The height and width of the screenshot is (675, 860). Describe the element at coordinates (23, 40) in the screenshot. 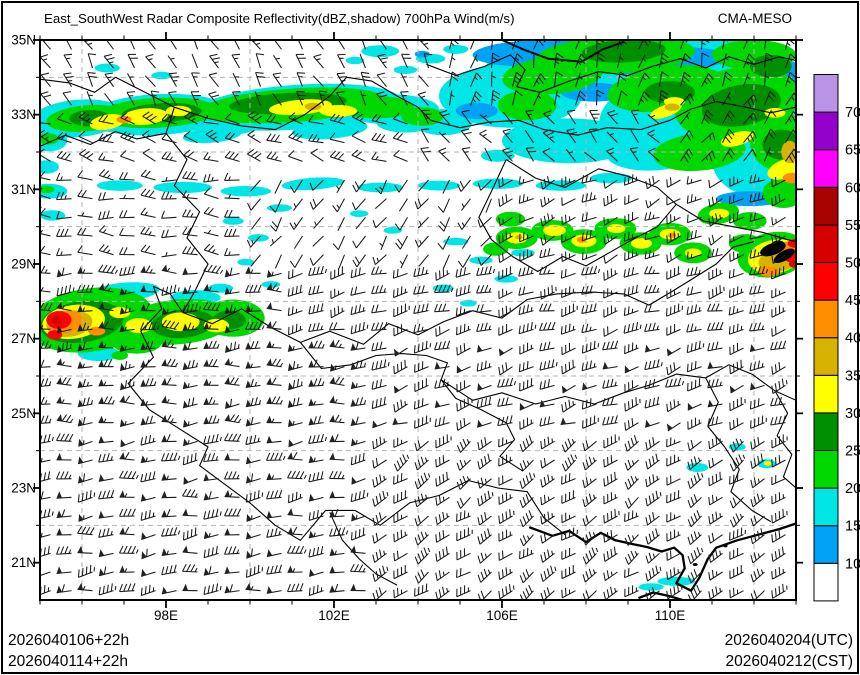

I see `y-tick-label: 35N` at that location.